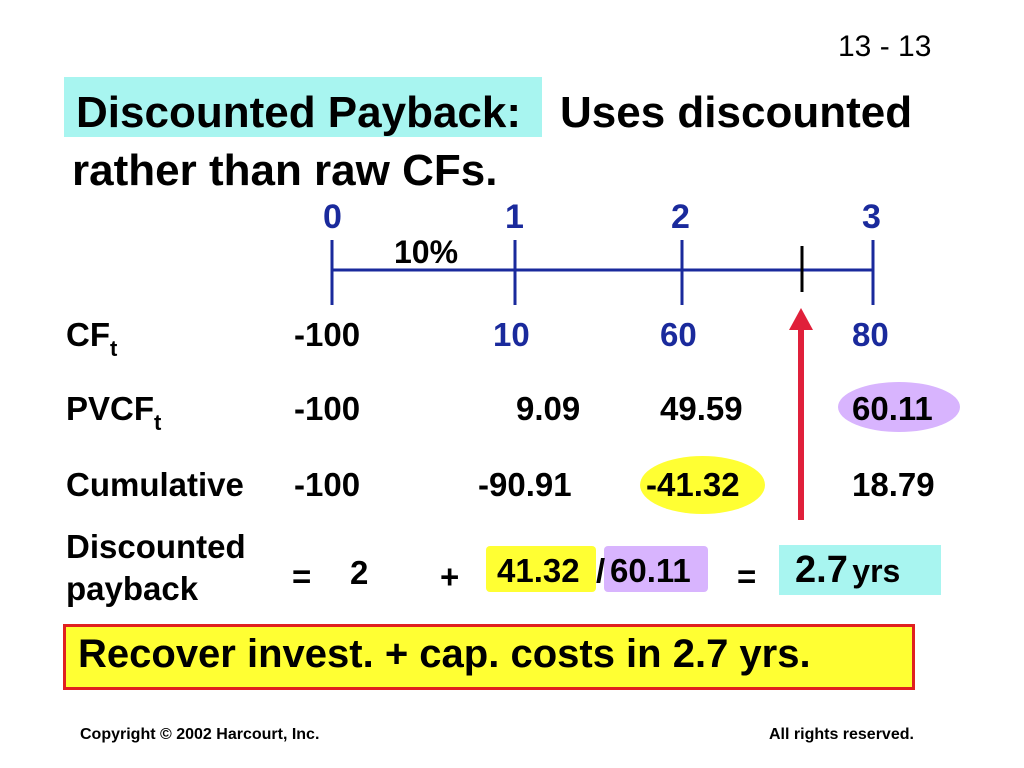 Image resolution: width=1024 pixels, height=768 pixels. I want to click on pvcf-highlight, so click(899, 407).